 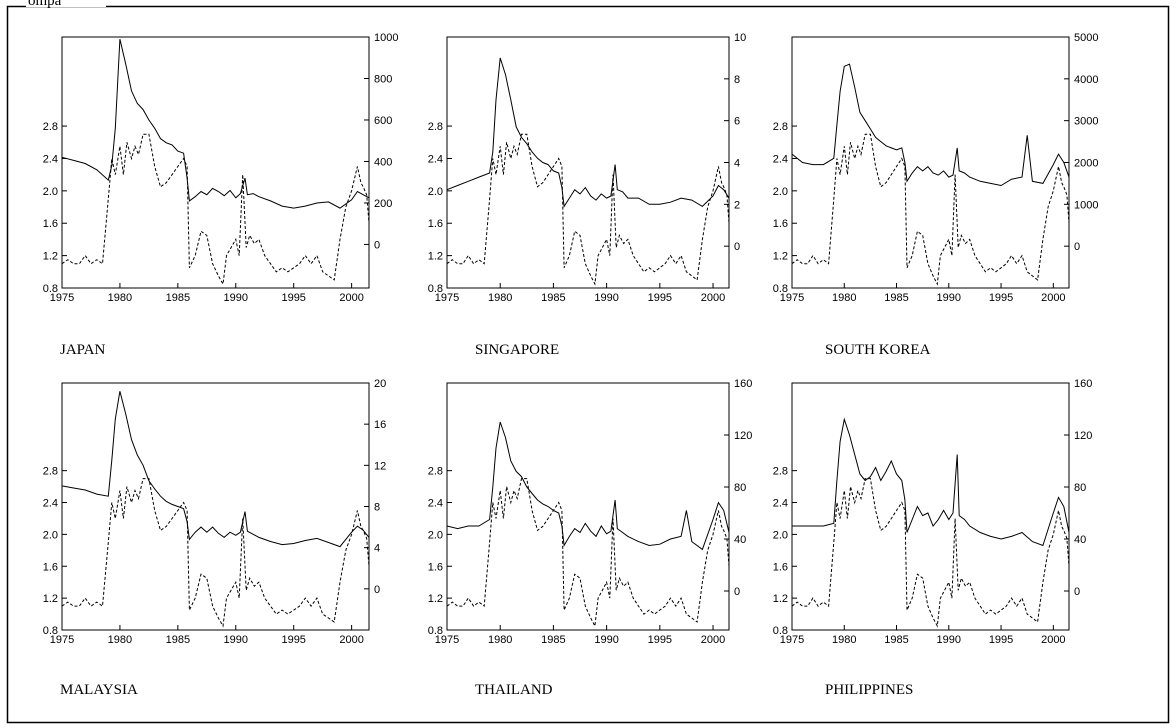 What do you see at coordinates (45, 4) in the screenshot?
I see `top-cropped-text: ompa` at bounding box center [45, 4].